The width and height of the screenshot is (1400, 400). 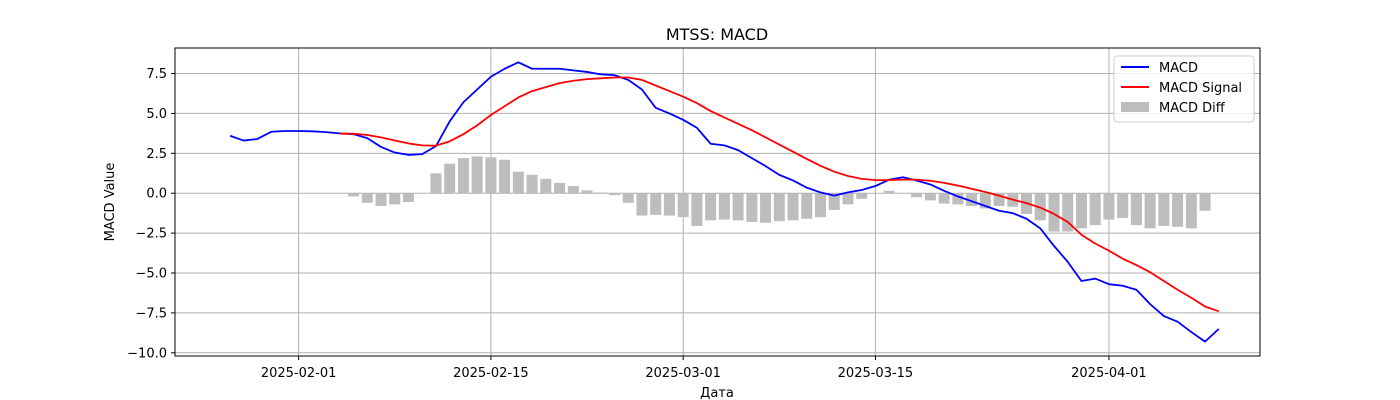 I want to click on y-tick-label: 5.0, so click(x=156, y=114).